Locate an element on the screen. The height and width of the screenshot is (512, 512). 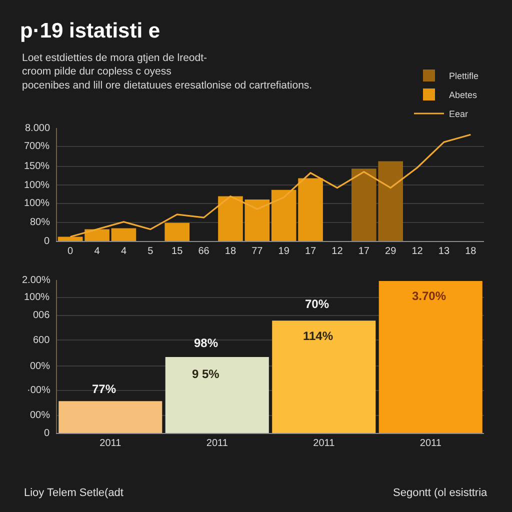
text: 700% is located at coordinates (37, 146).